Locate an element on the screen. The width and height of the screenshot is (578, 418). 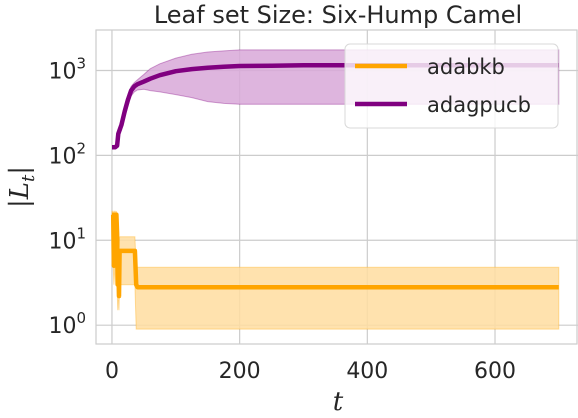
legend-label-adagpucb: adagpucb is located at coordinates (479, 105).